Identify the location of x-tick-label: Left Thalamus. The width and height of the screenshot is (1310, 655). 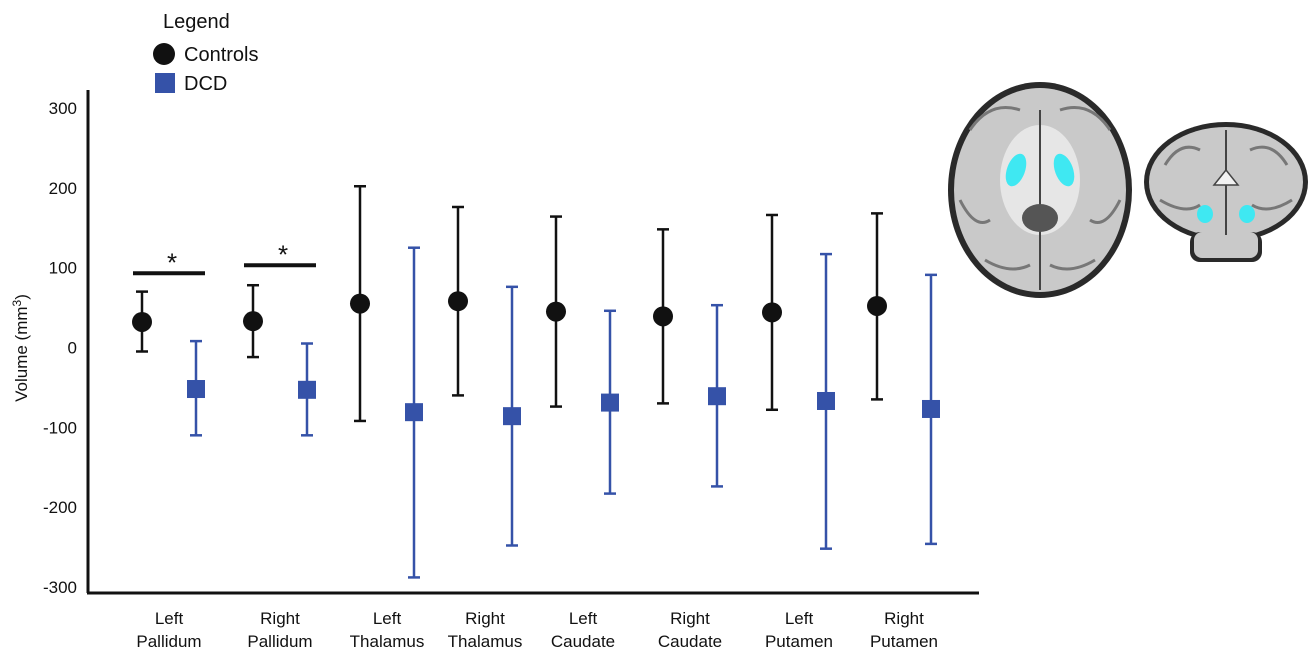
(387, 630).